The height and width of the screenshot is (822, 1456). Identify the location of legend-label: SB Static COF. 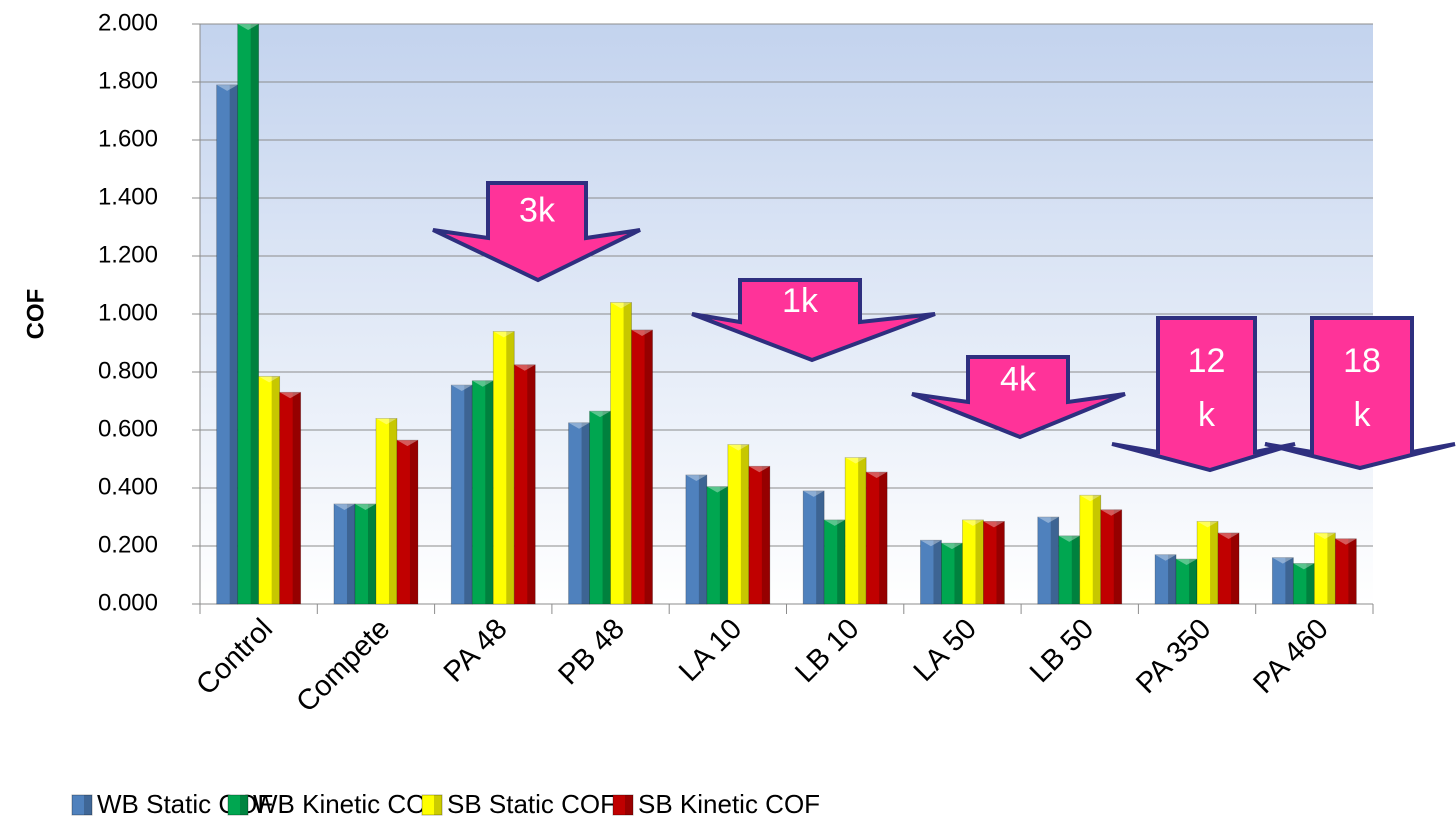
(531, 804).